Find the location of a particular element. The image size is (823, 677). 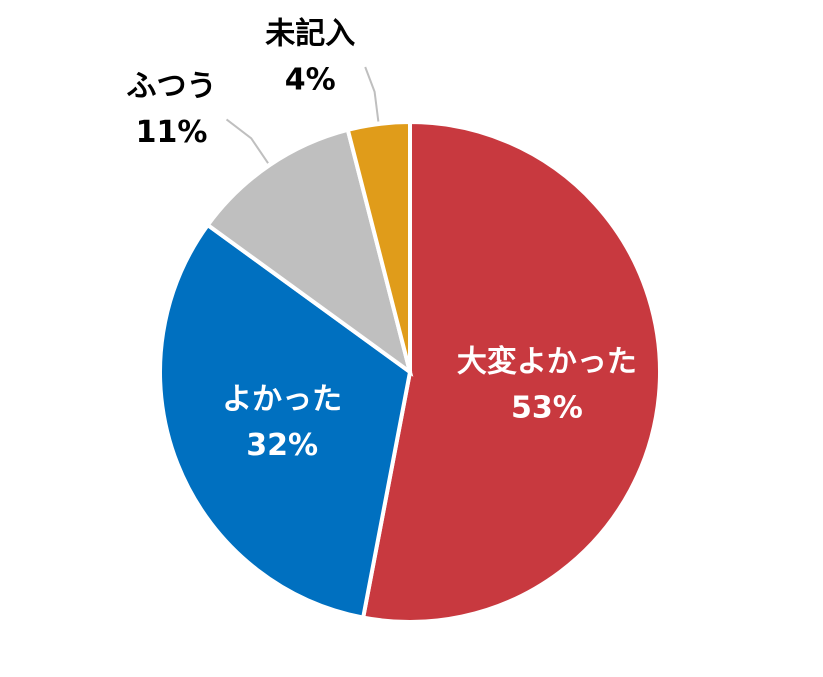

value-label: 11% is located at coordinates (172, 132).